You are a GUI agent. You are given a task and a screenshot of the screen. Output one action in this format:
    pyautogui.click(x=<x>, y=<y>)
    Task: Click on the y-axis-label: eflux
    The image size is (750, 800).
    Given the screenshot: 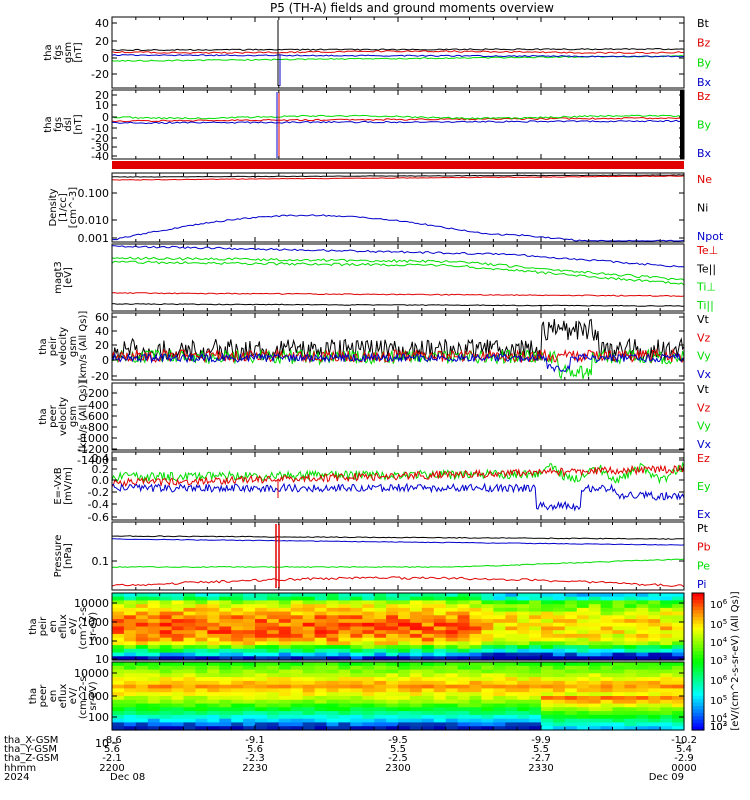 What is the action you would take?
    pyautogui.click(x=63, y=626)
    